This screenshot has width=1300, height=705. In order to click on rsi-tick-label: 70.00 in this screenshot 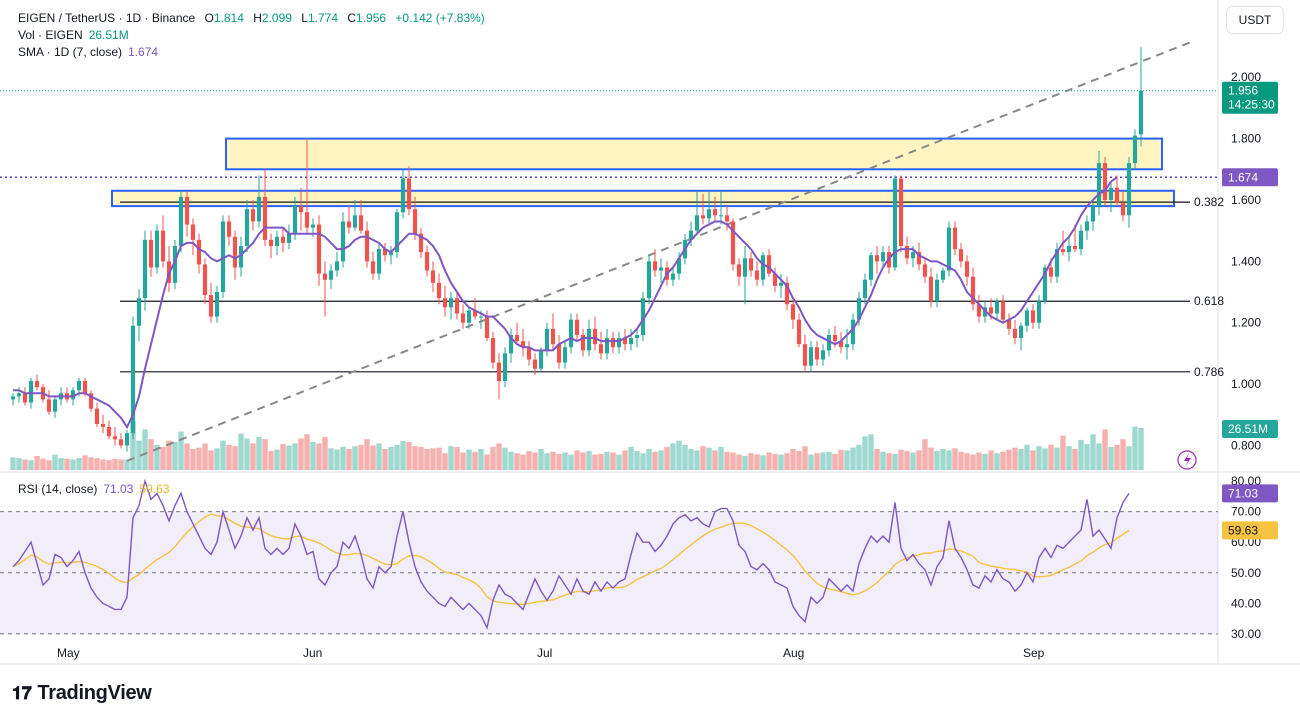, I will do `click(1246, 512)`.